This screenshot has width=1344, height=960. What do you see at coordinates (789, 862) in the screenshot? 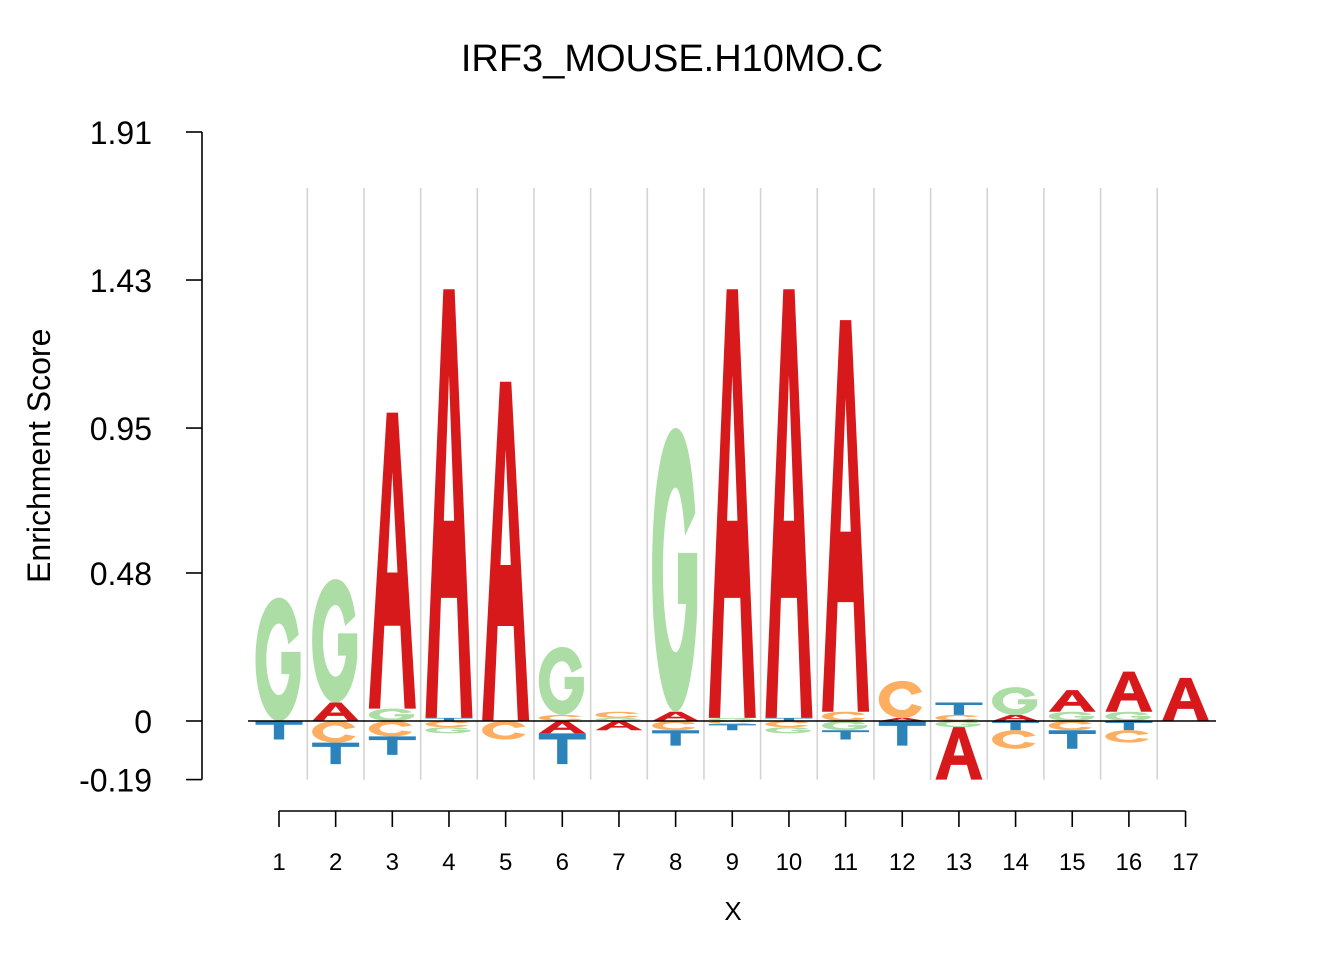
I see `x-tick-label: 10` at bounding box center [789, 862].